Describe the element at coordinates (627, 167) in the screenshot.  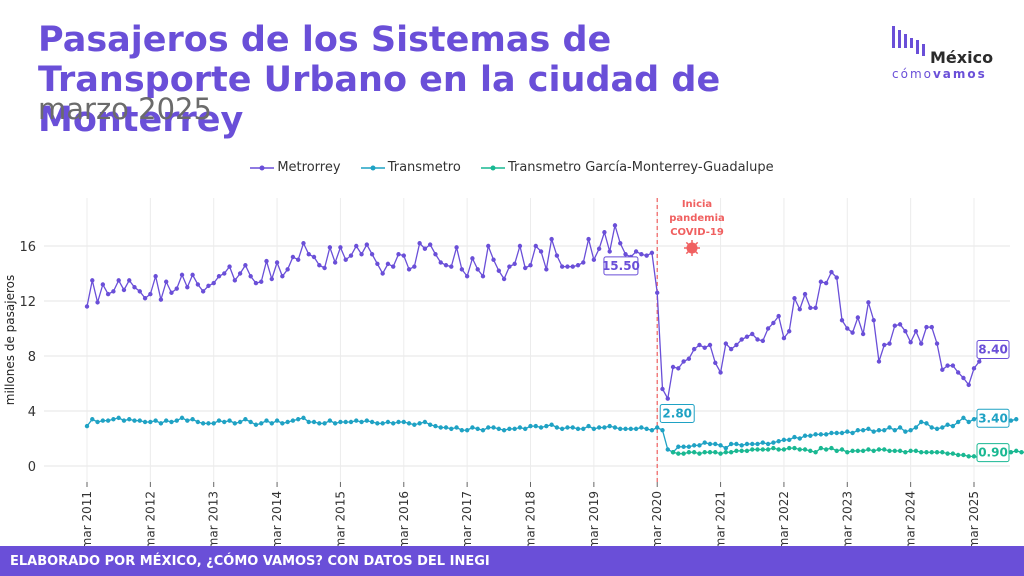
I see `legend-item-tgmg: Transmetro García-Monterrey-Guadalupe` at that location.